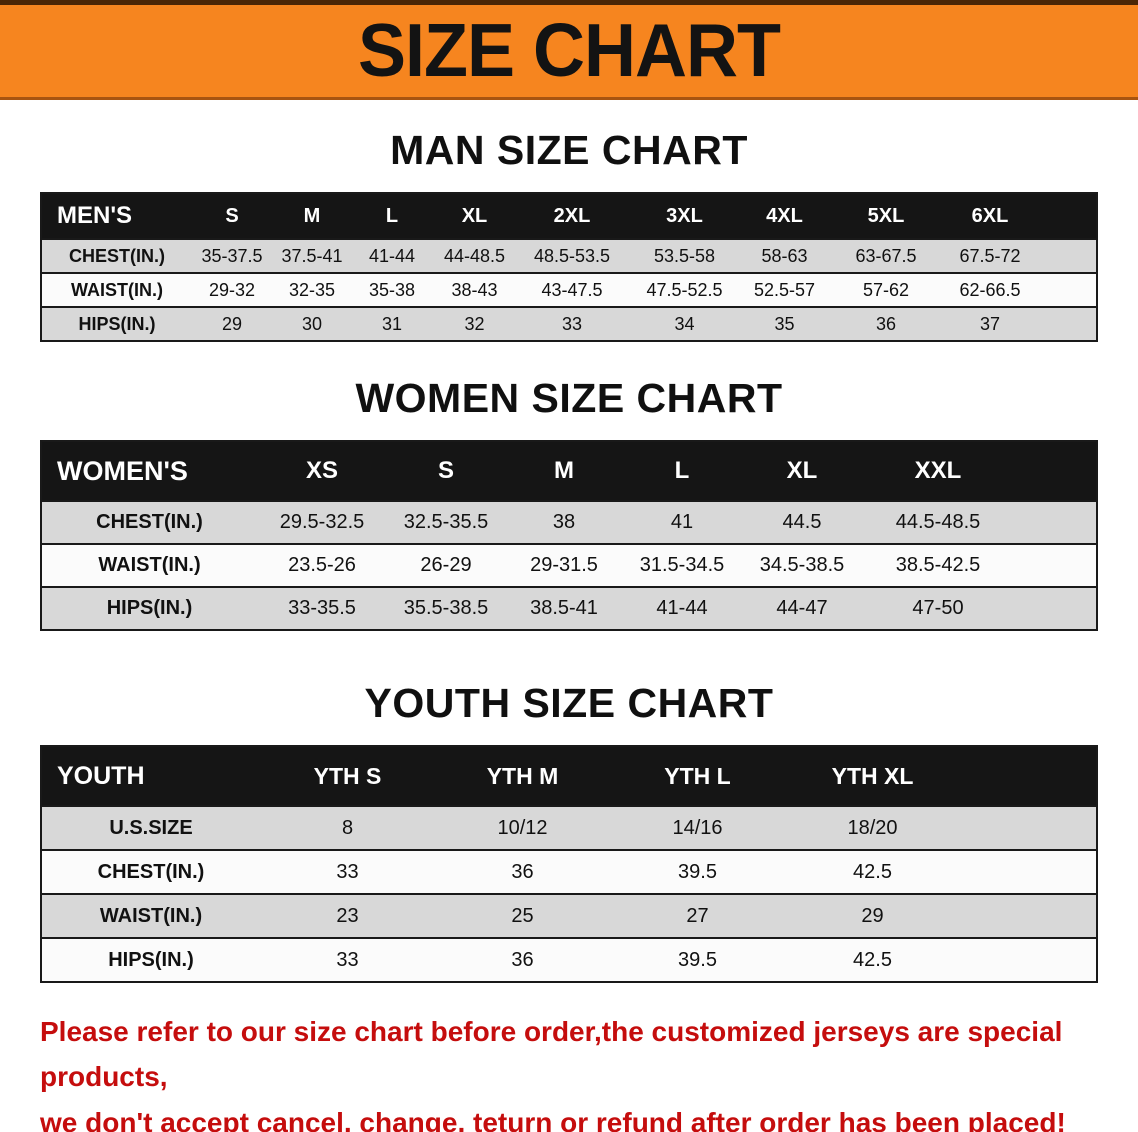 Image resolution: width=1138 pixels, height=1132 pixels. Describe the element at coordinates (697, 827) in the screenshot. I see `size-value: 14/16` at that location.